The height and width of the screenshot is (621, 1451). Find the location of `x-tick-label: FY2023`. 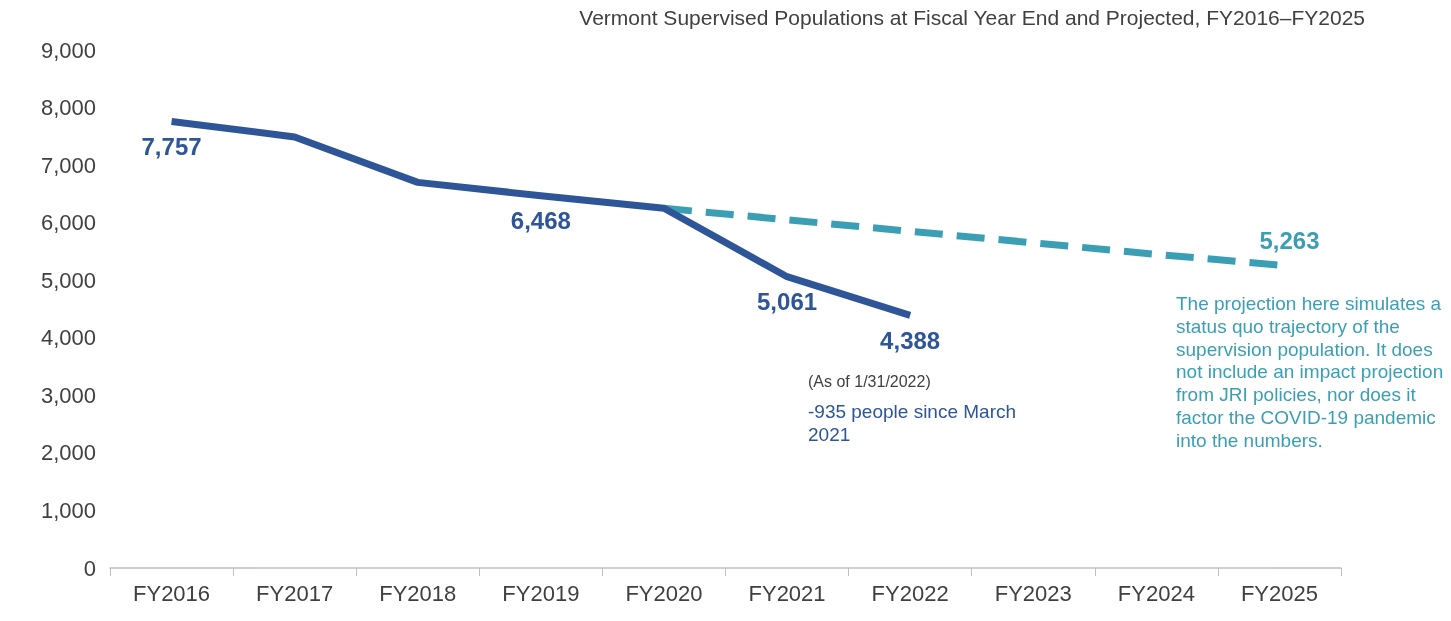

x-tick-label: FY2023 is located at coordinates (1033, 593).